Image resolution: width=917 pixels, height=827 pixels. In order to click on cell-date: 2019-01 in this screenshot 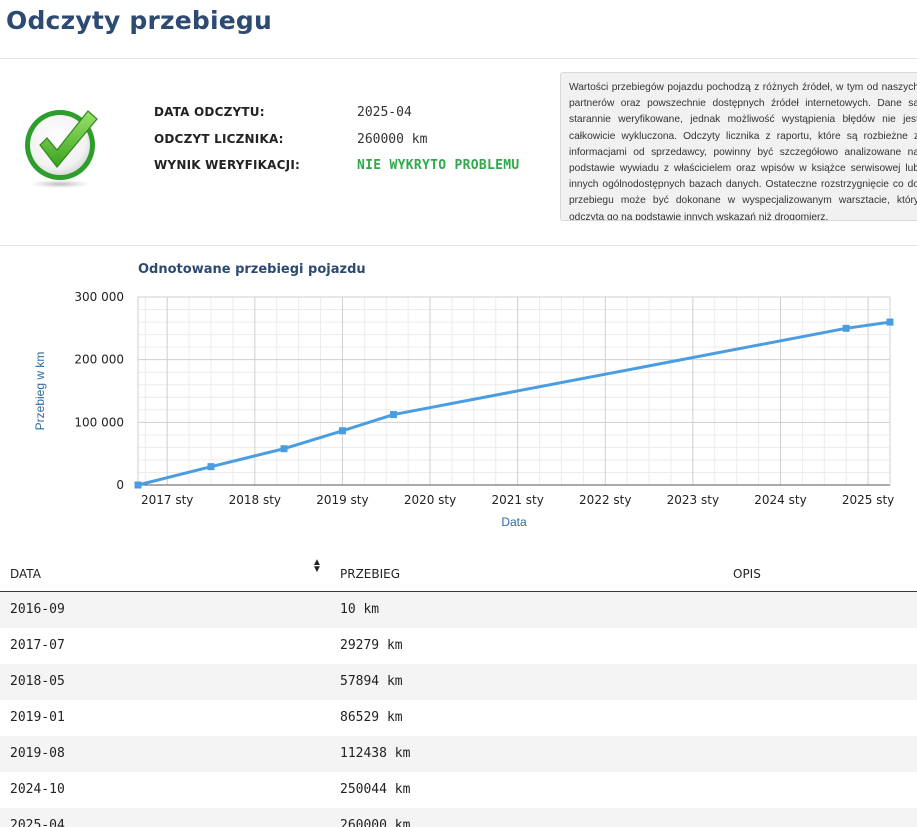, I will do `click(37, 717)`.